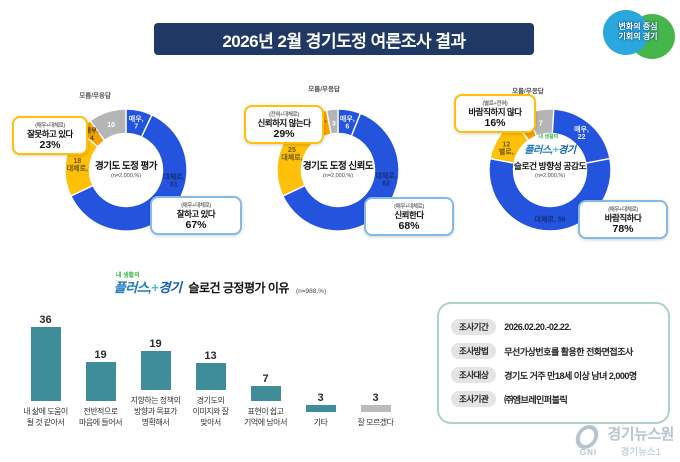 Image resolution: width=680 pixels, height=462 pixels. I want to click on logo-blue-circle, so click(626, 32).